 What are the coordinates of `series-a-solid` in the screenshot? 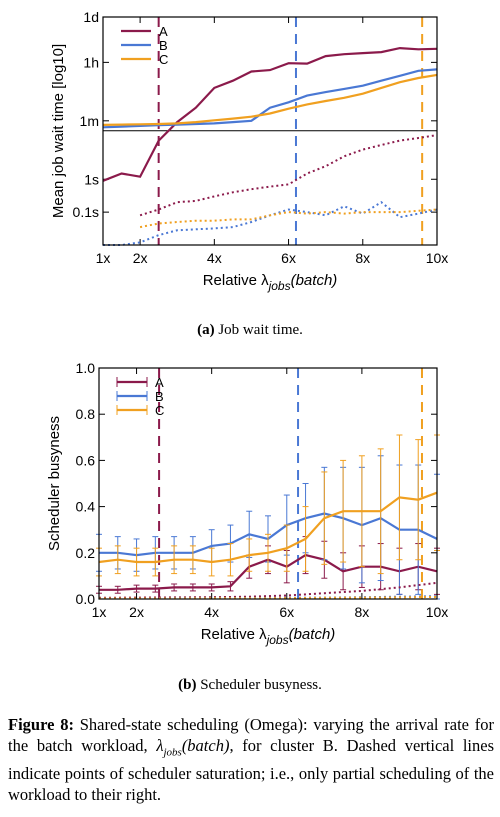 It's located at (270, 114).